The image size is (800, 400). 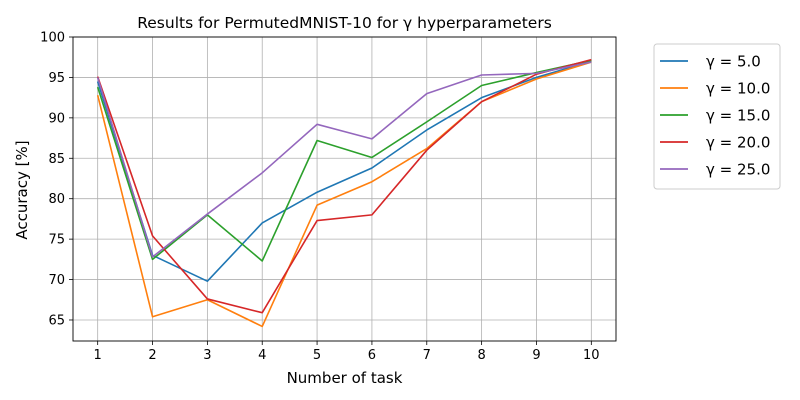 What do you see at coordinates (152, 355) in the screenshot?
I see `x-tick-label: 2` at bounding box center [152, 355].